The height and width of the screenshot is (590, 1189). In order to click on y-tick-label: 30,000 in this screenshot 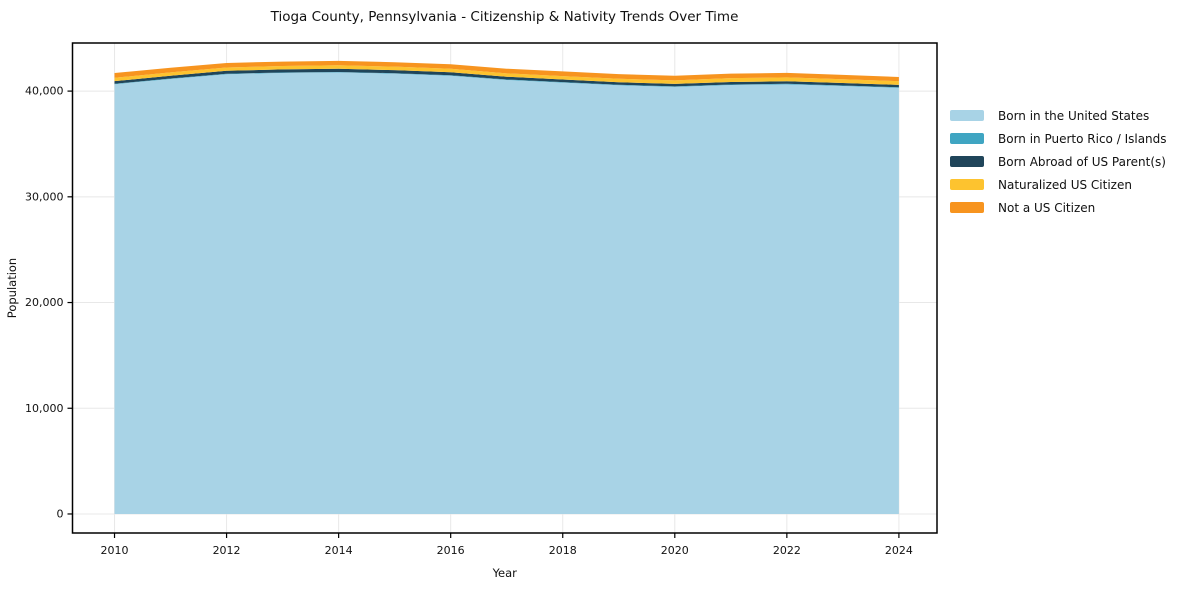, I will do `click(44, 196)`.